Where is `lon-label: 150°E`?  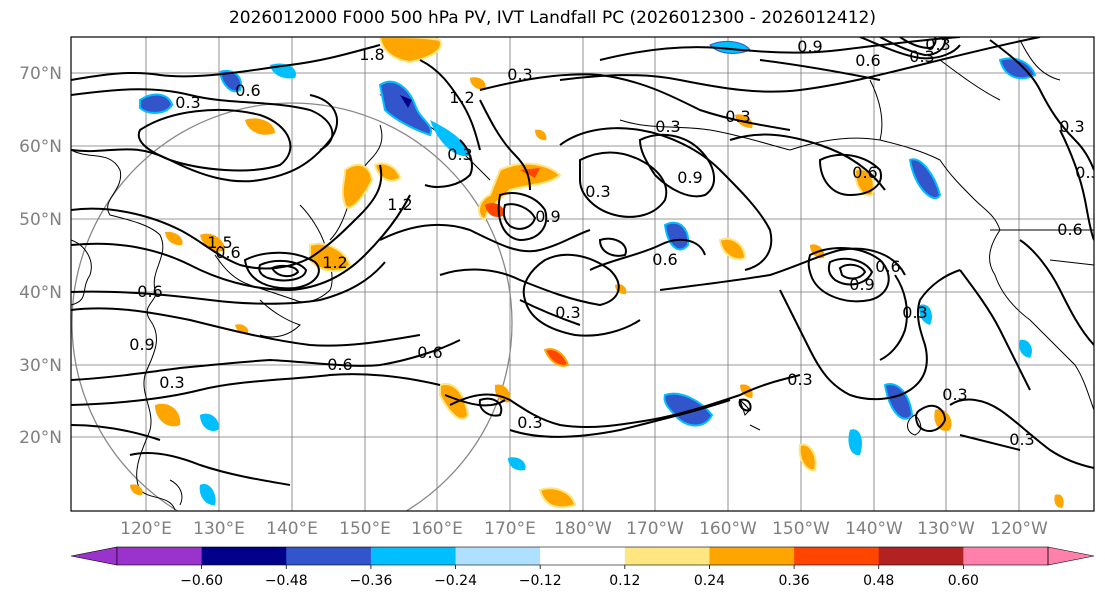 lon-label: 150°E is located at coordinates (365, 529).